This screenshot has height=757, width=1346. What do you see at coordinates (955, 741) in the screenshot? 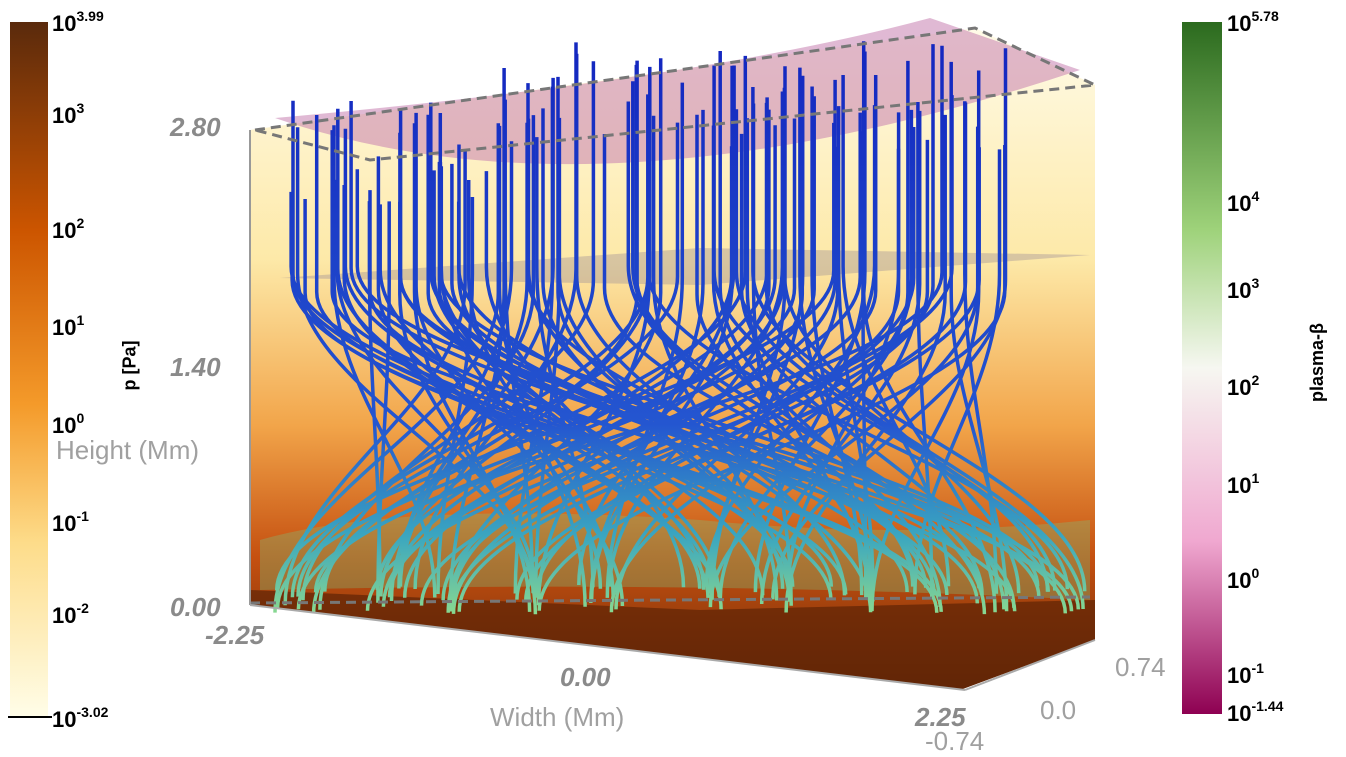
I see `depth-tick: -0.74` at bounding box center [955, 741].